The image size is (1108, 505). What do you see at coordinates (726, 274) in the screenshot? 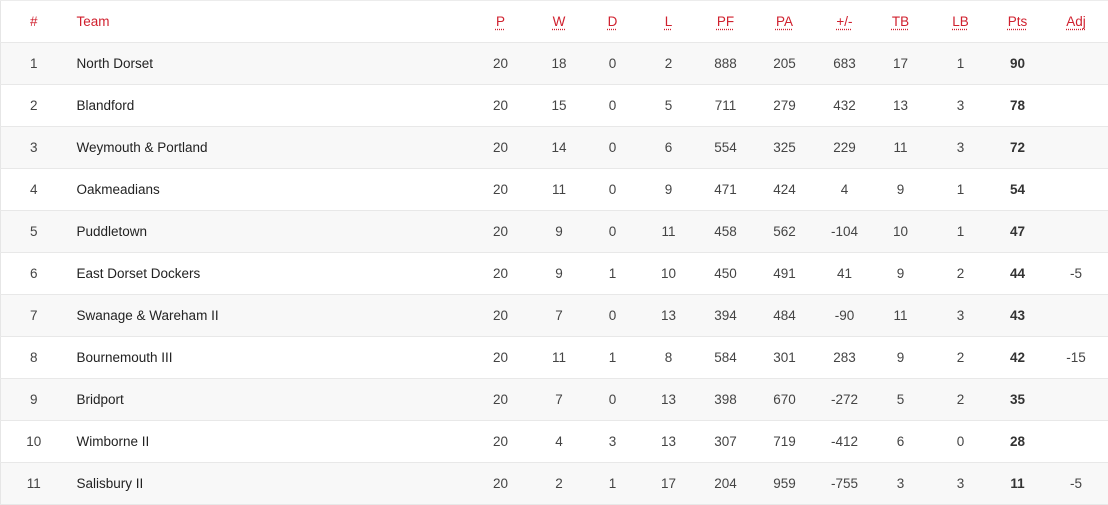
I see `cell-pf: 450` at bounding box center [726, 274].